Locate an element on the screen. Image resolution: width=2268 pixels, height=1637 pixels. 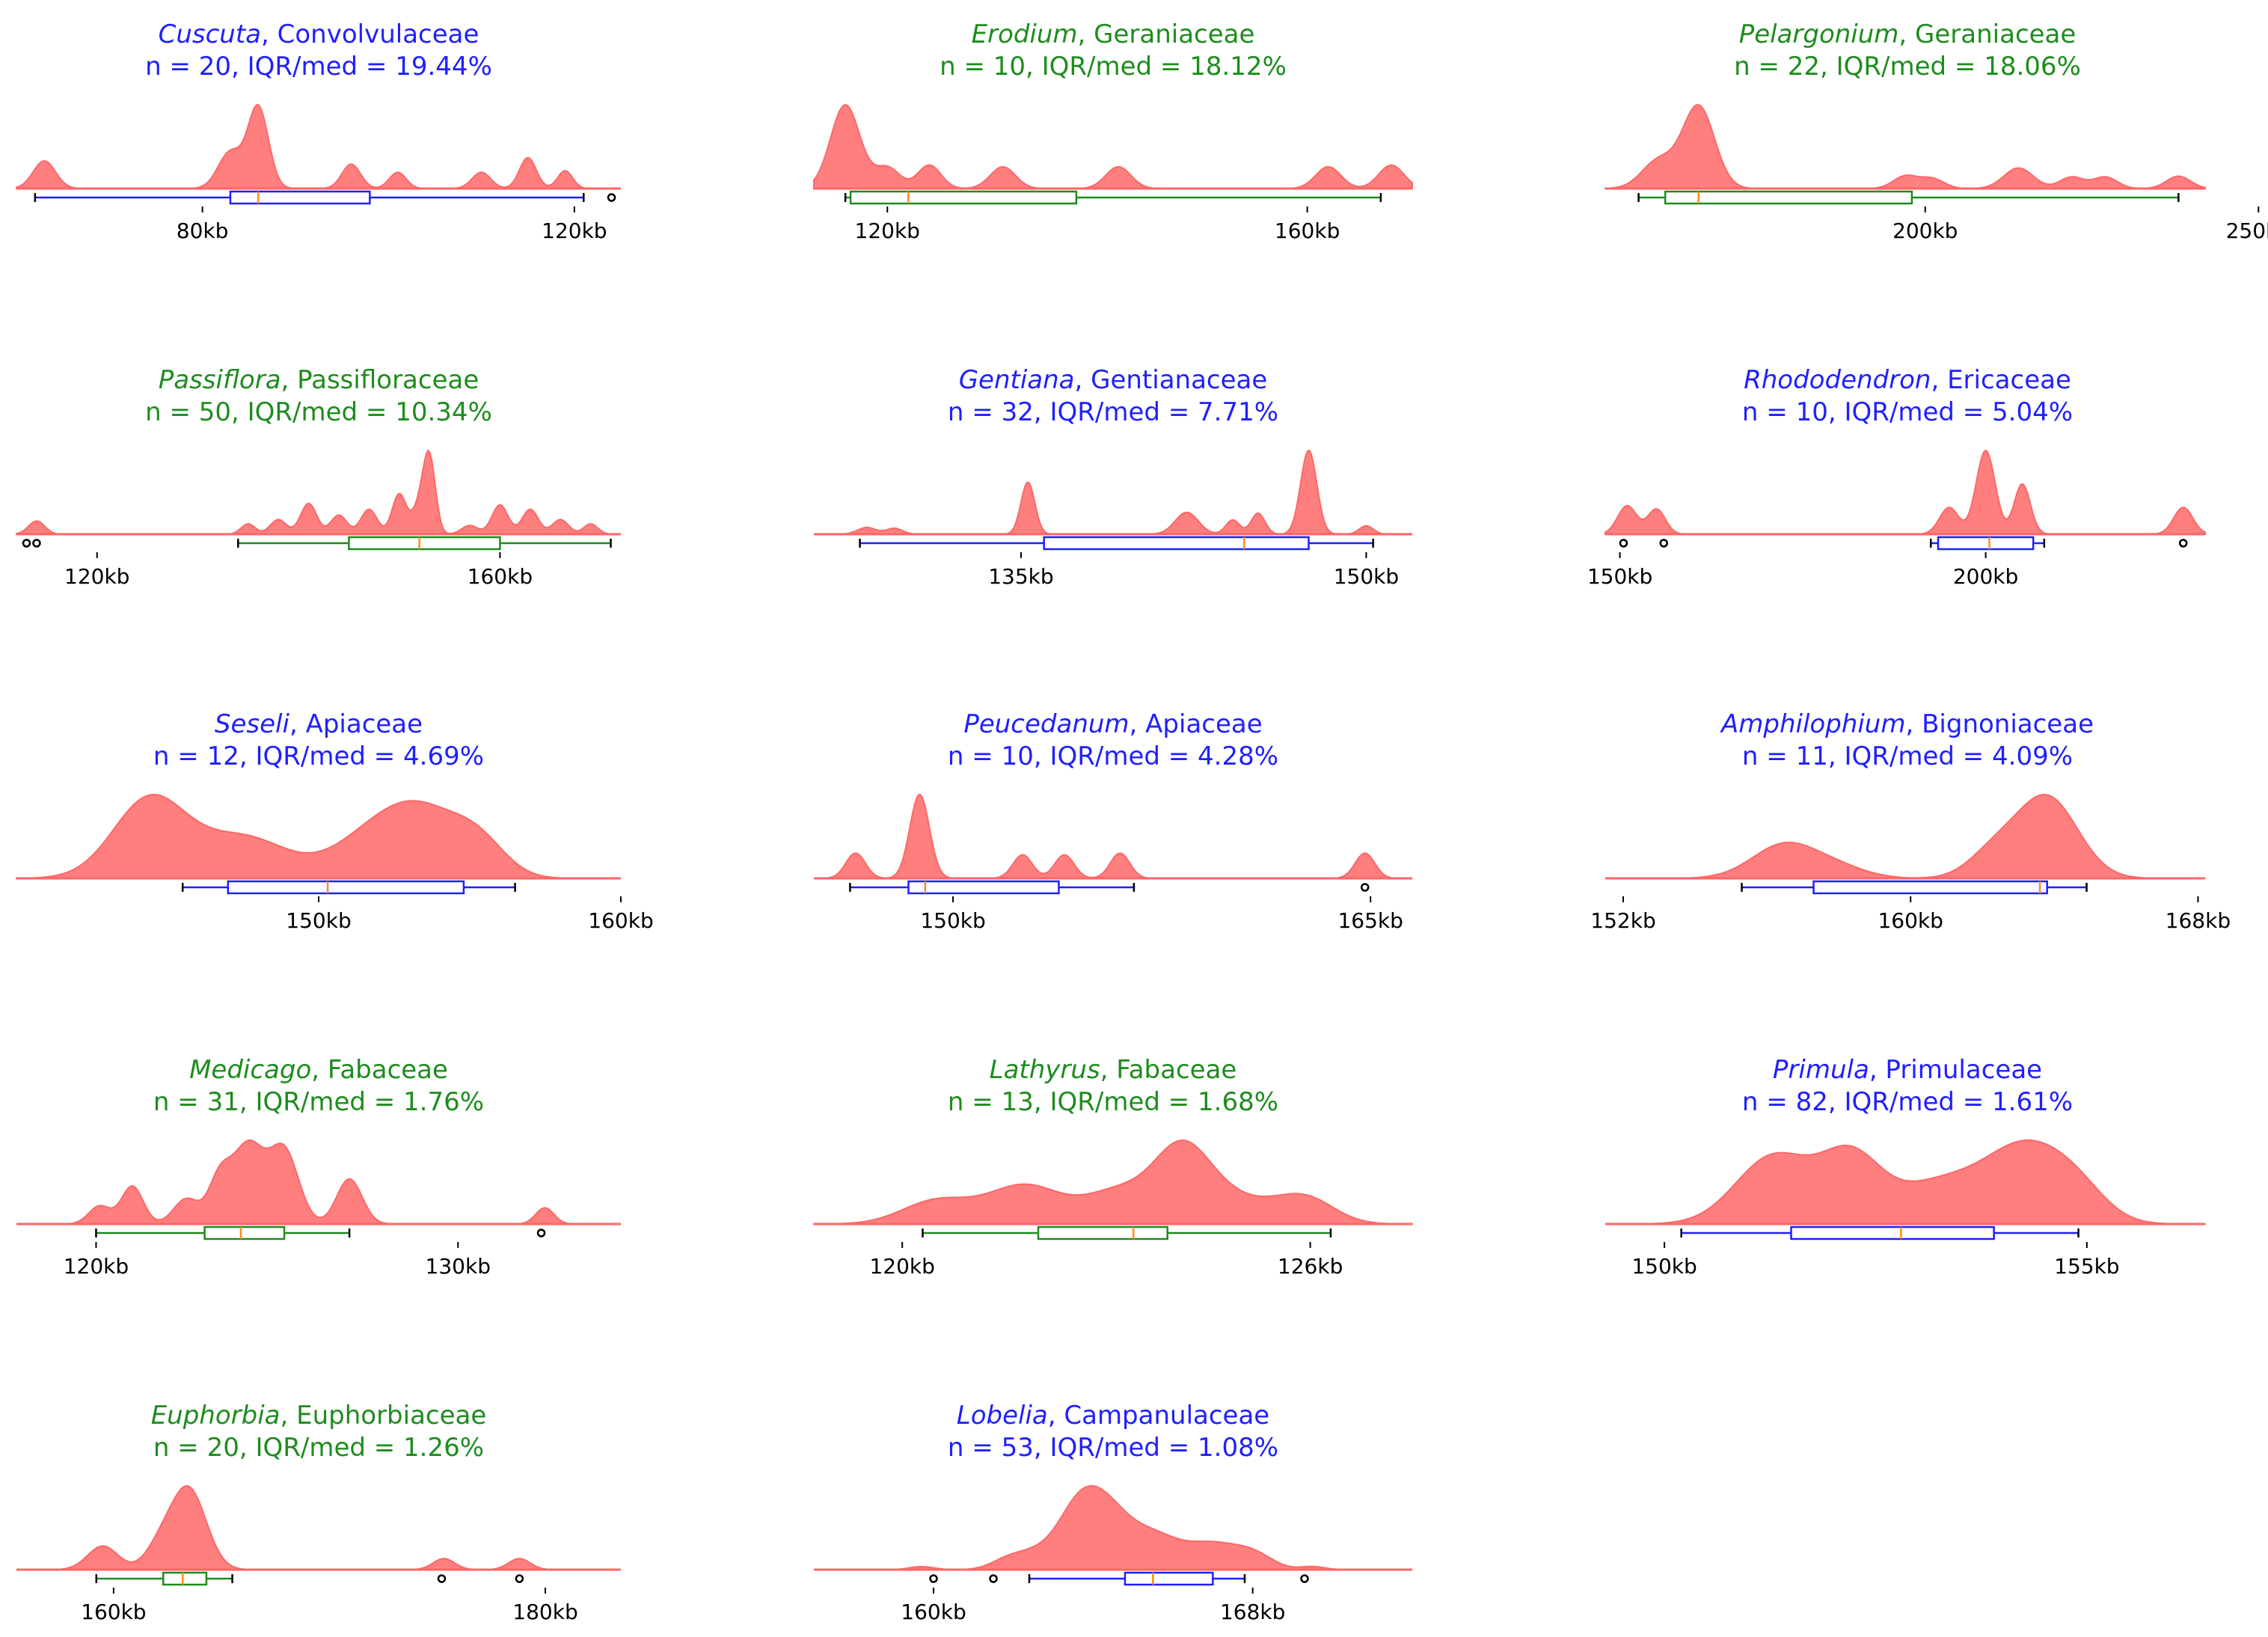
genus-label: Rhododendron is located at coordinates (1838, 380).